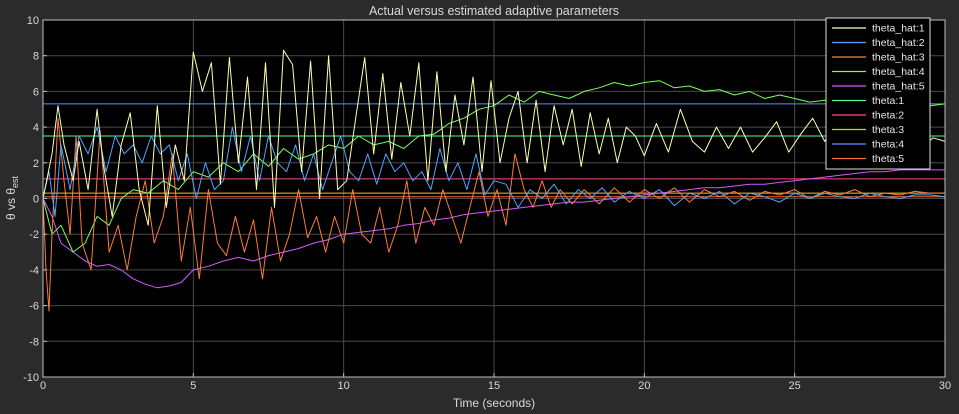  What do you see at coordinates (34, 235) in the screenshot?
I see `y-tick-label: -2` at bounding box center [34, 235].